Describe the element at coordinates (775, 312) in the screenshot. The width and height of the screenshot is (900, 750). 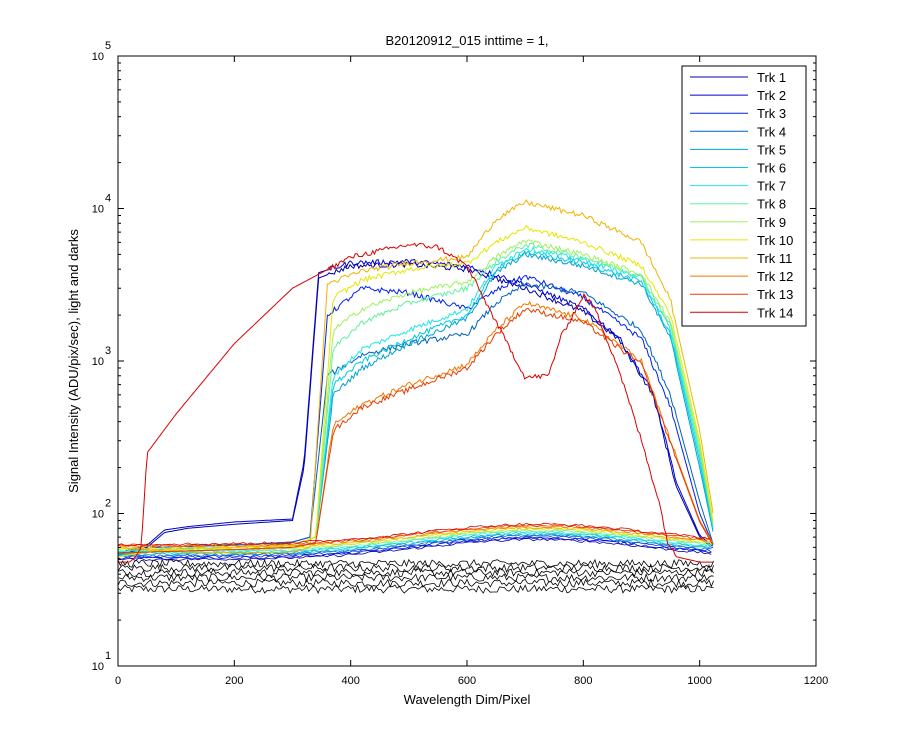
I see `legend-label-trk-14: Trk 14` at that location.